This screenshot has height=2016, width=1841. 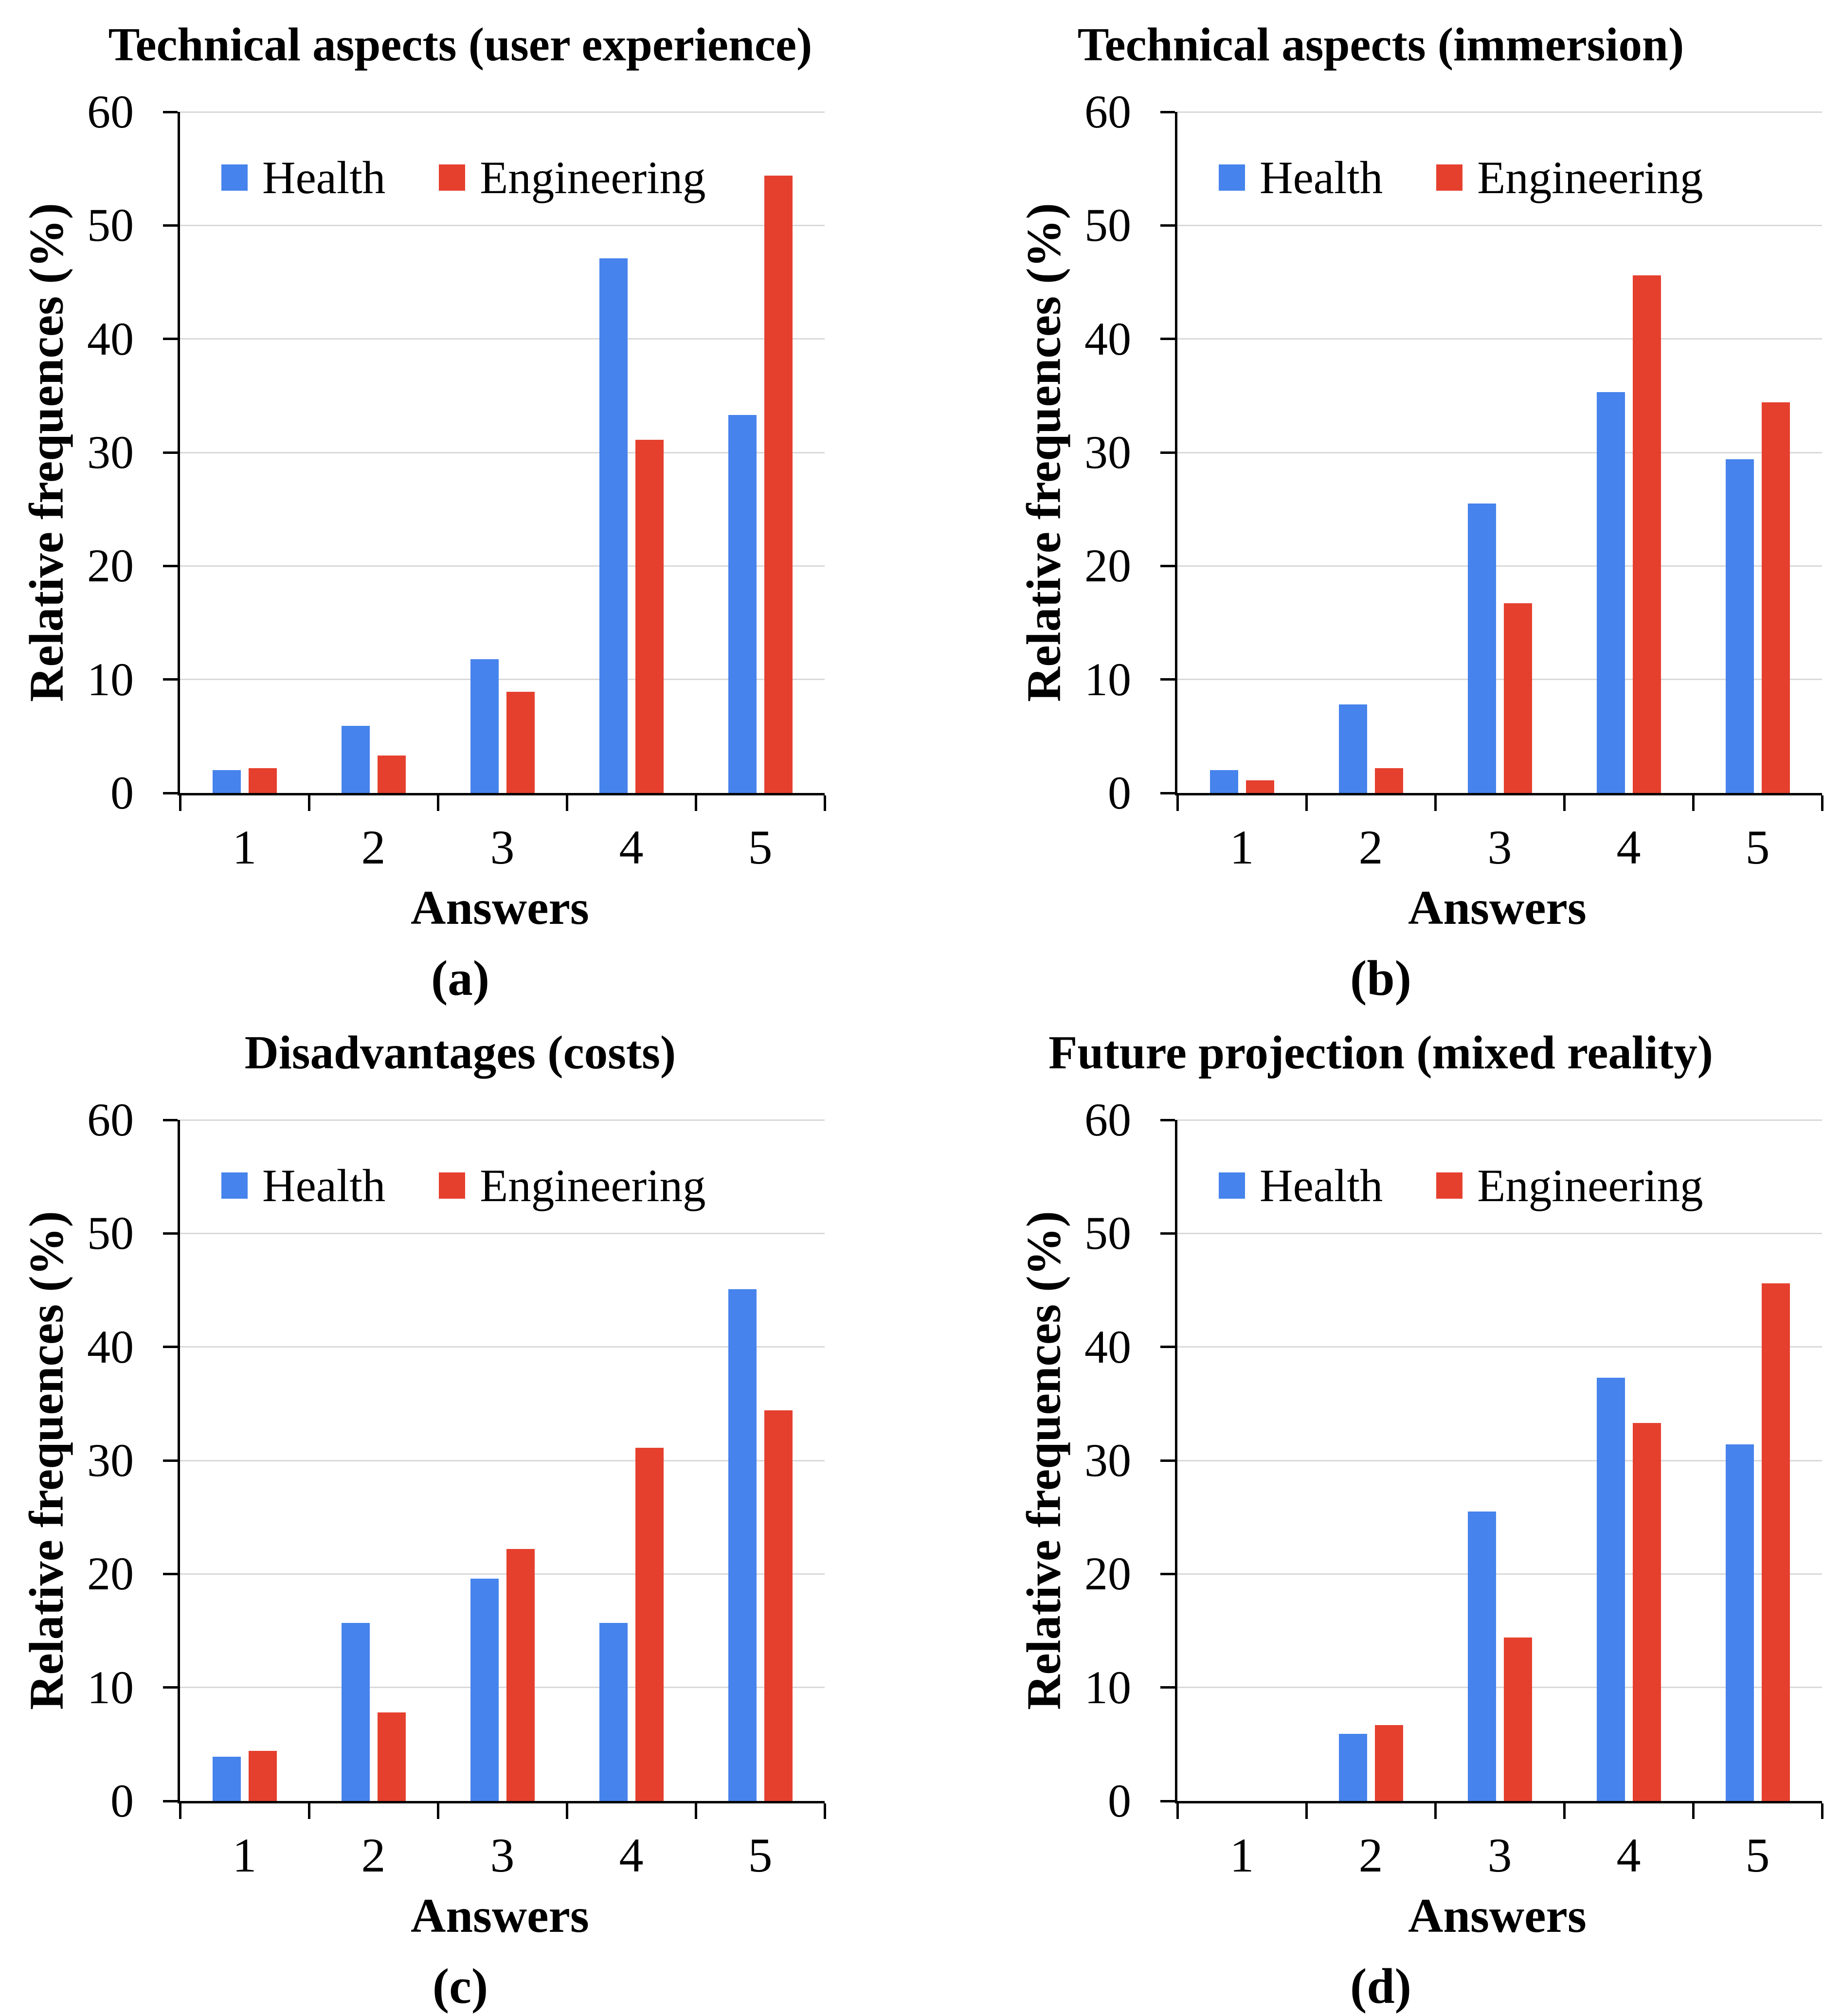 I want to click on chart-title: Future projection (mixed reality), so click(x=1380, y=1052).